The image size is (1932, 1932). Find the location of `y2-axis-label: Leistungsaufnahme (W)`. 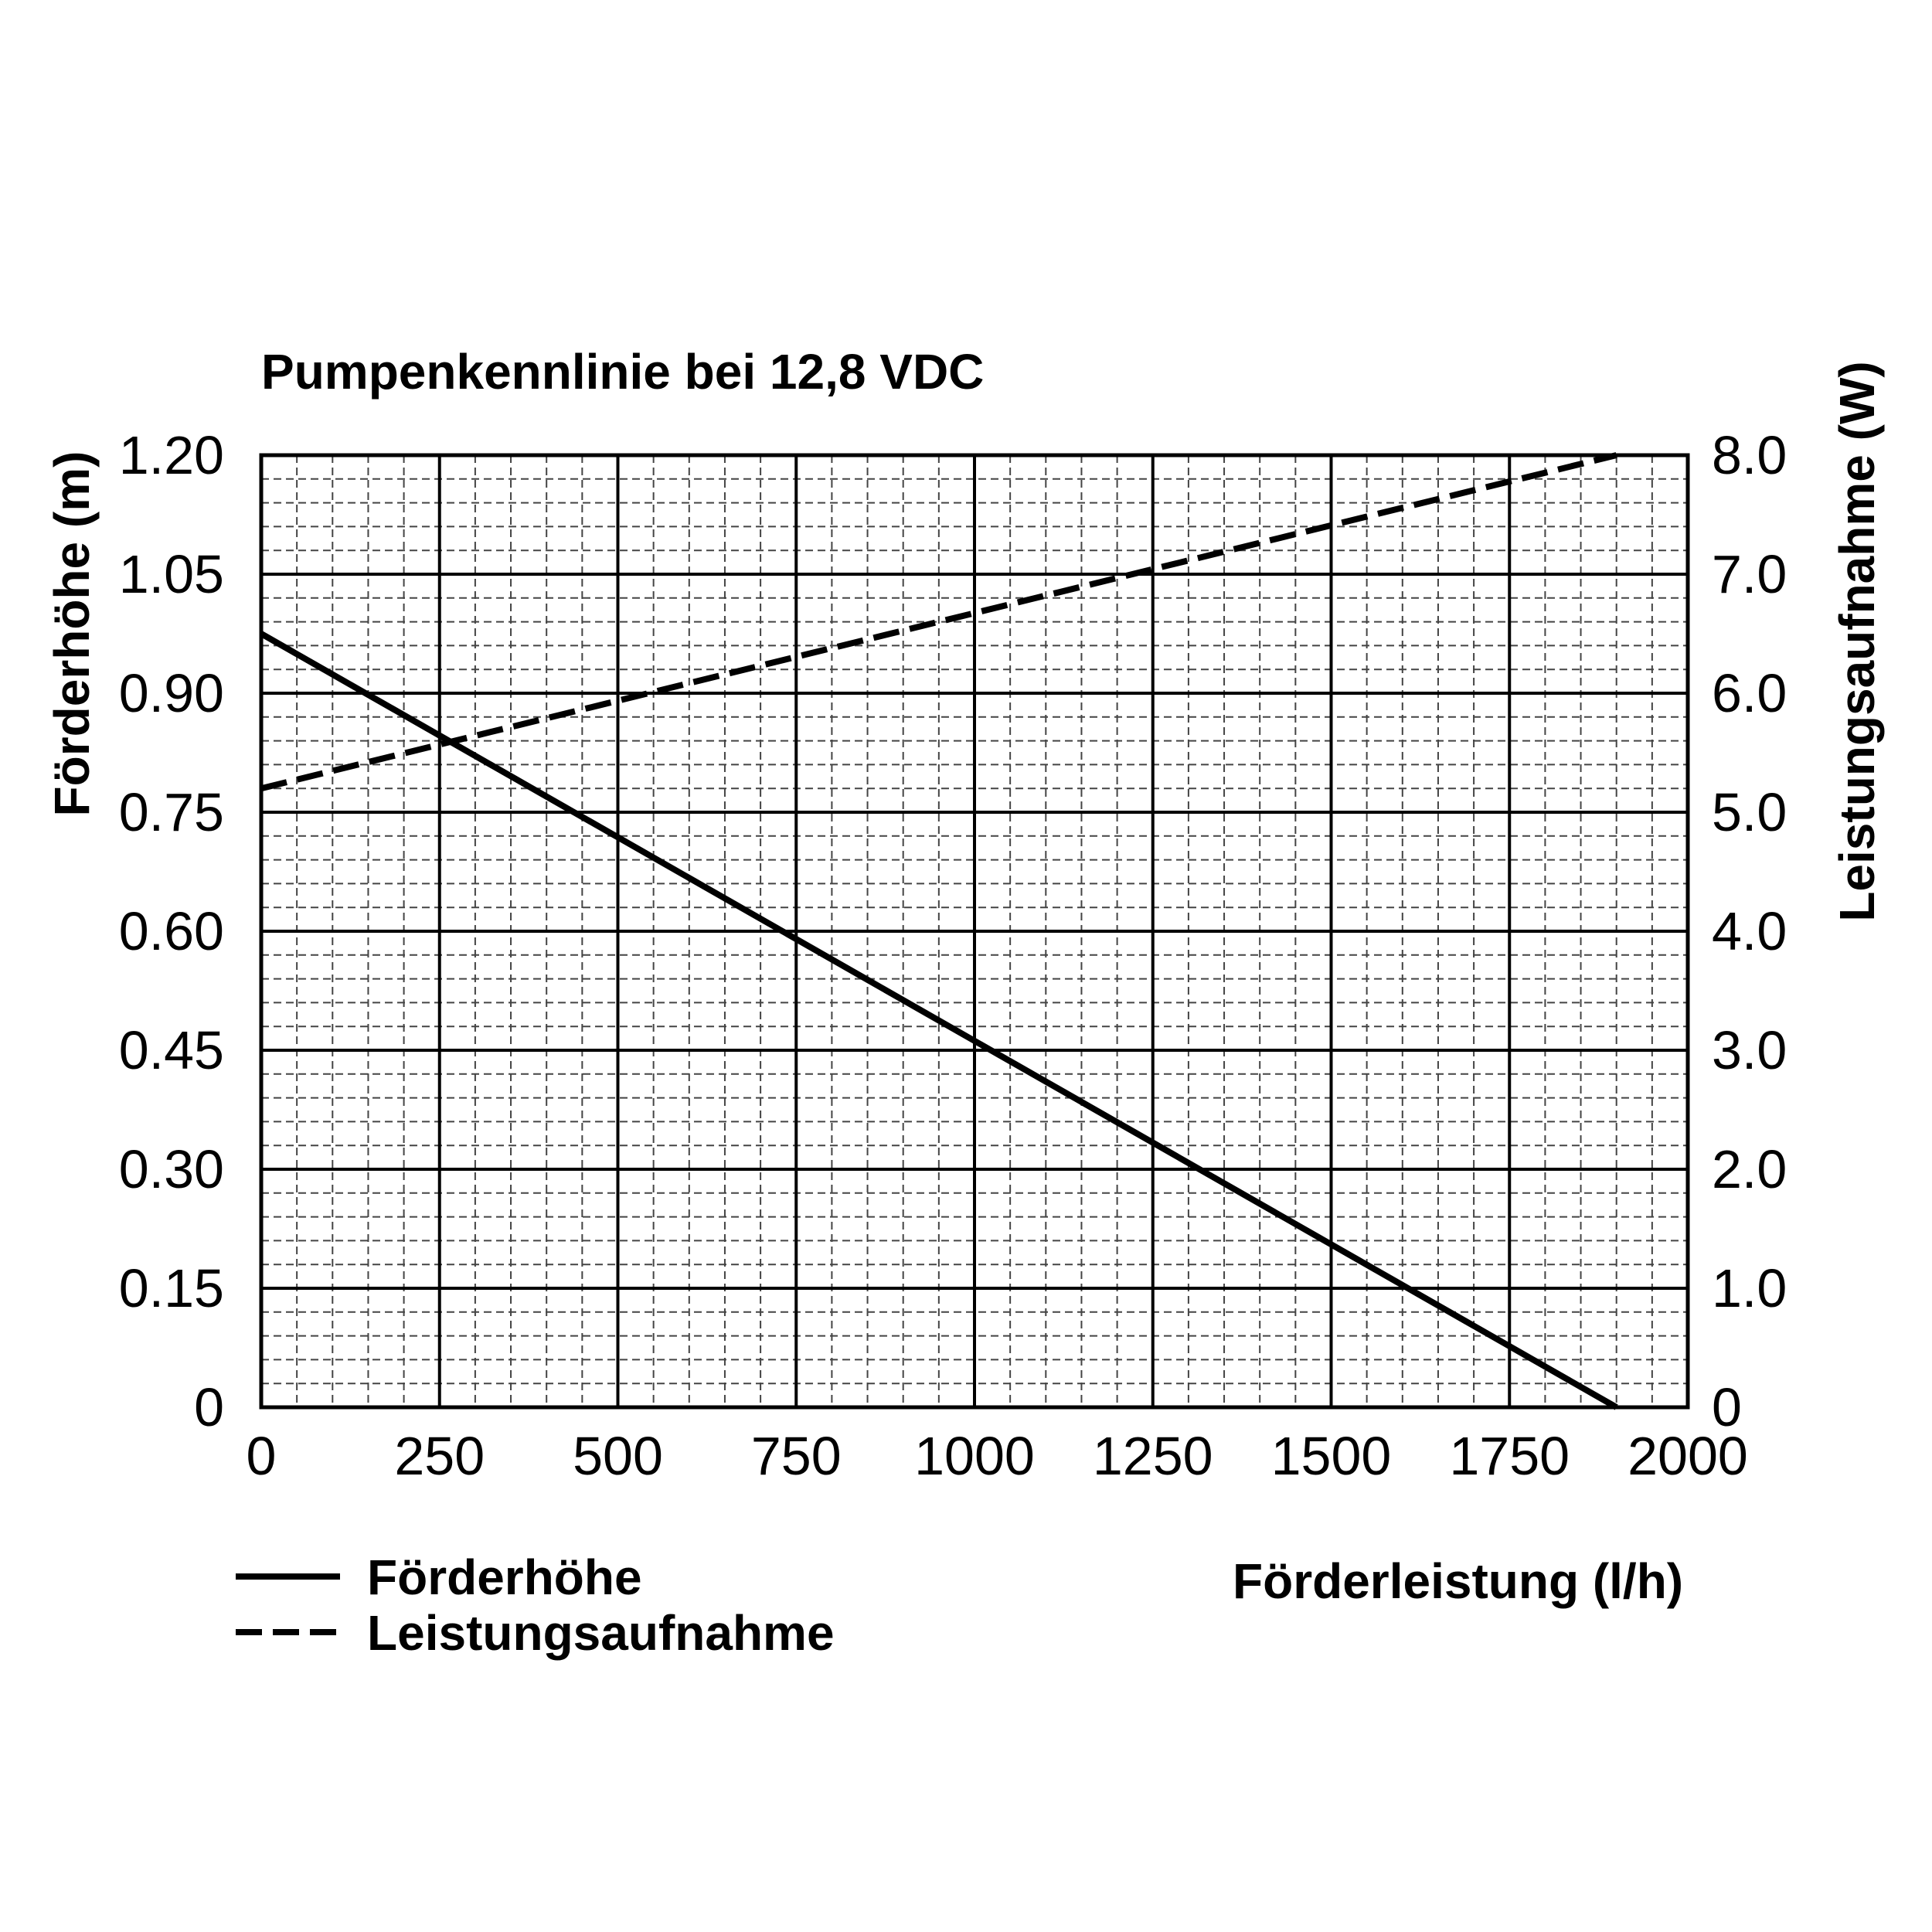

y2-axis-label: Leistungsaufnahme (W) is located at coordinates (1857, 641).